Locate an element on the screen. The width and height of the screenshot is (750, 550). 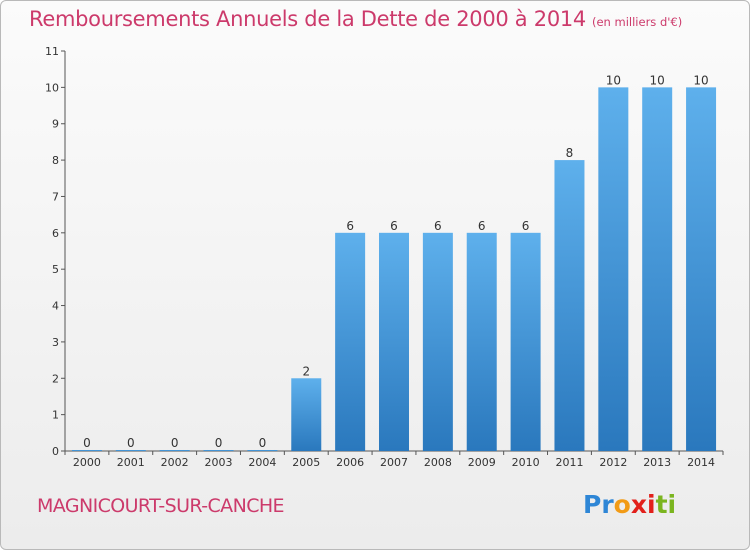
logo-letter: o is located at coordinates (622, 504).